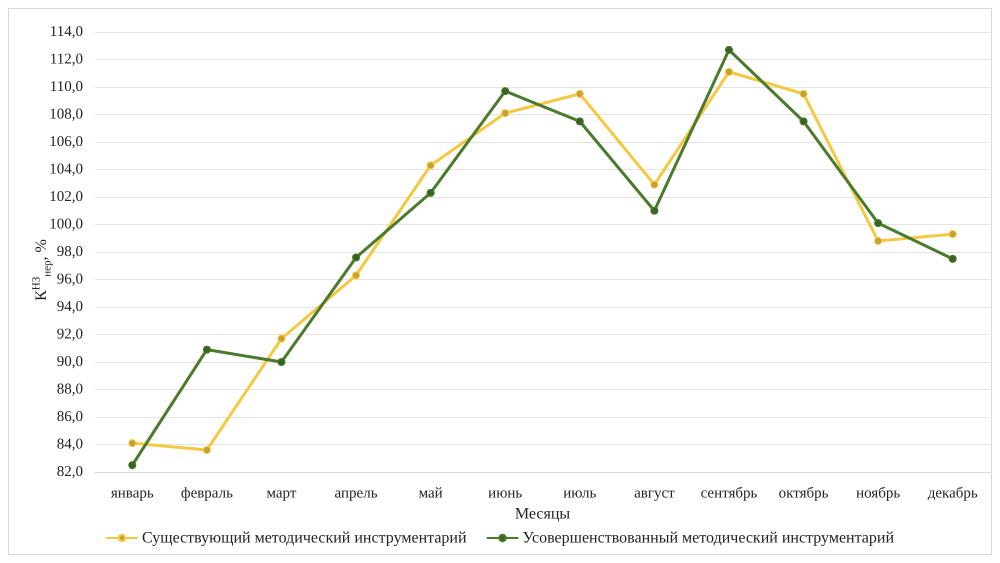 The width and height of the screenshot is (1000, 563). I want to click on x-tick-label: январь, so click(132, 494).